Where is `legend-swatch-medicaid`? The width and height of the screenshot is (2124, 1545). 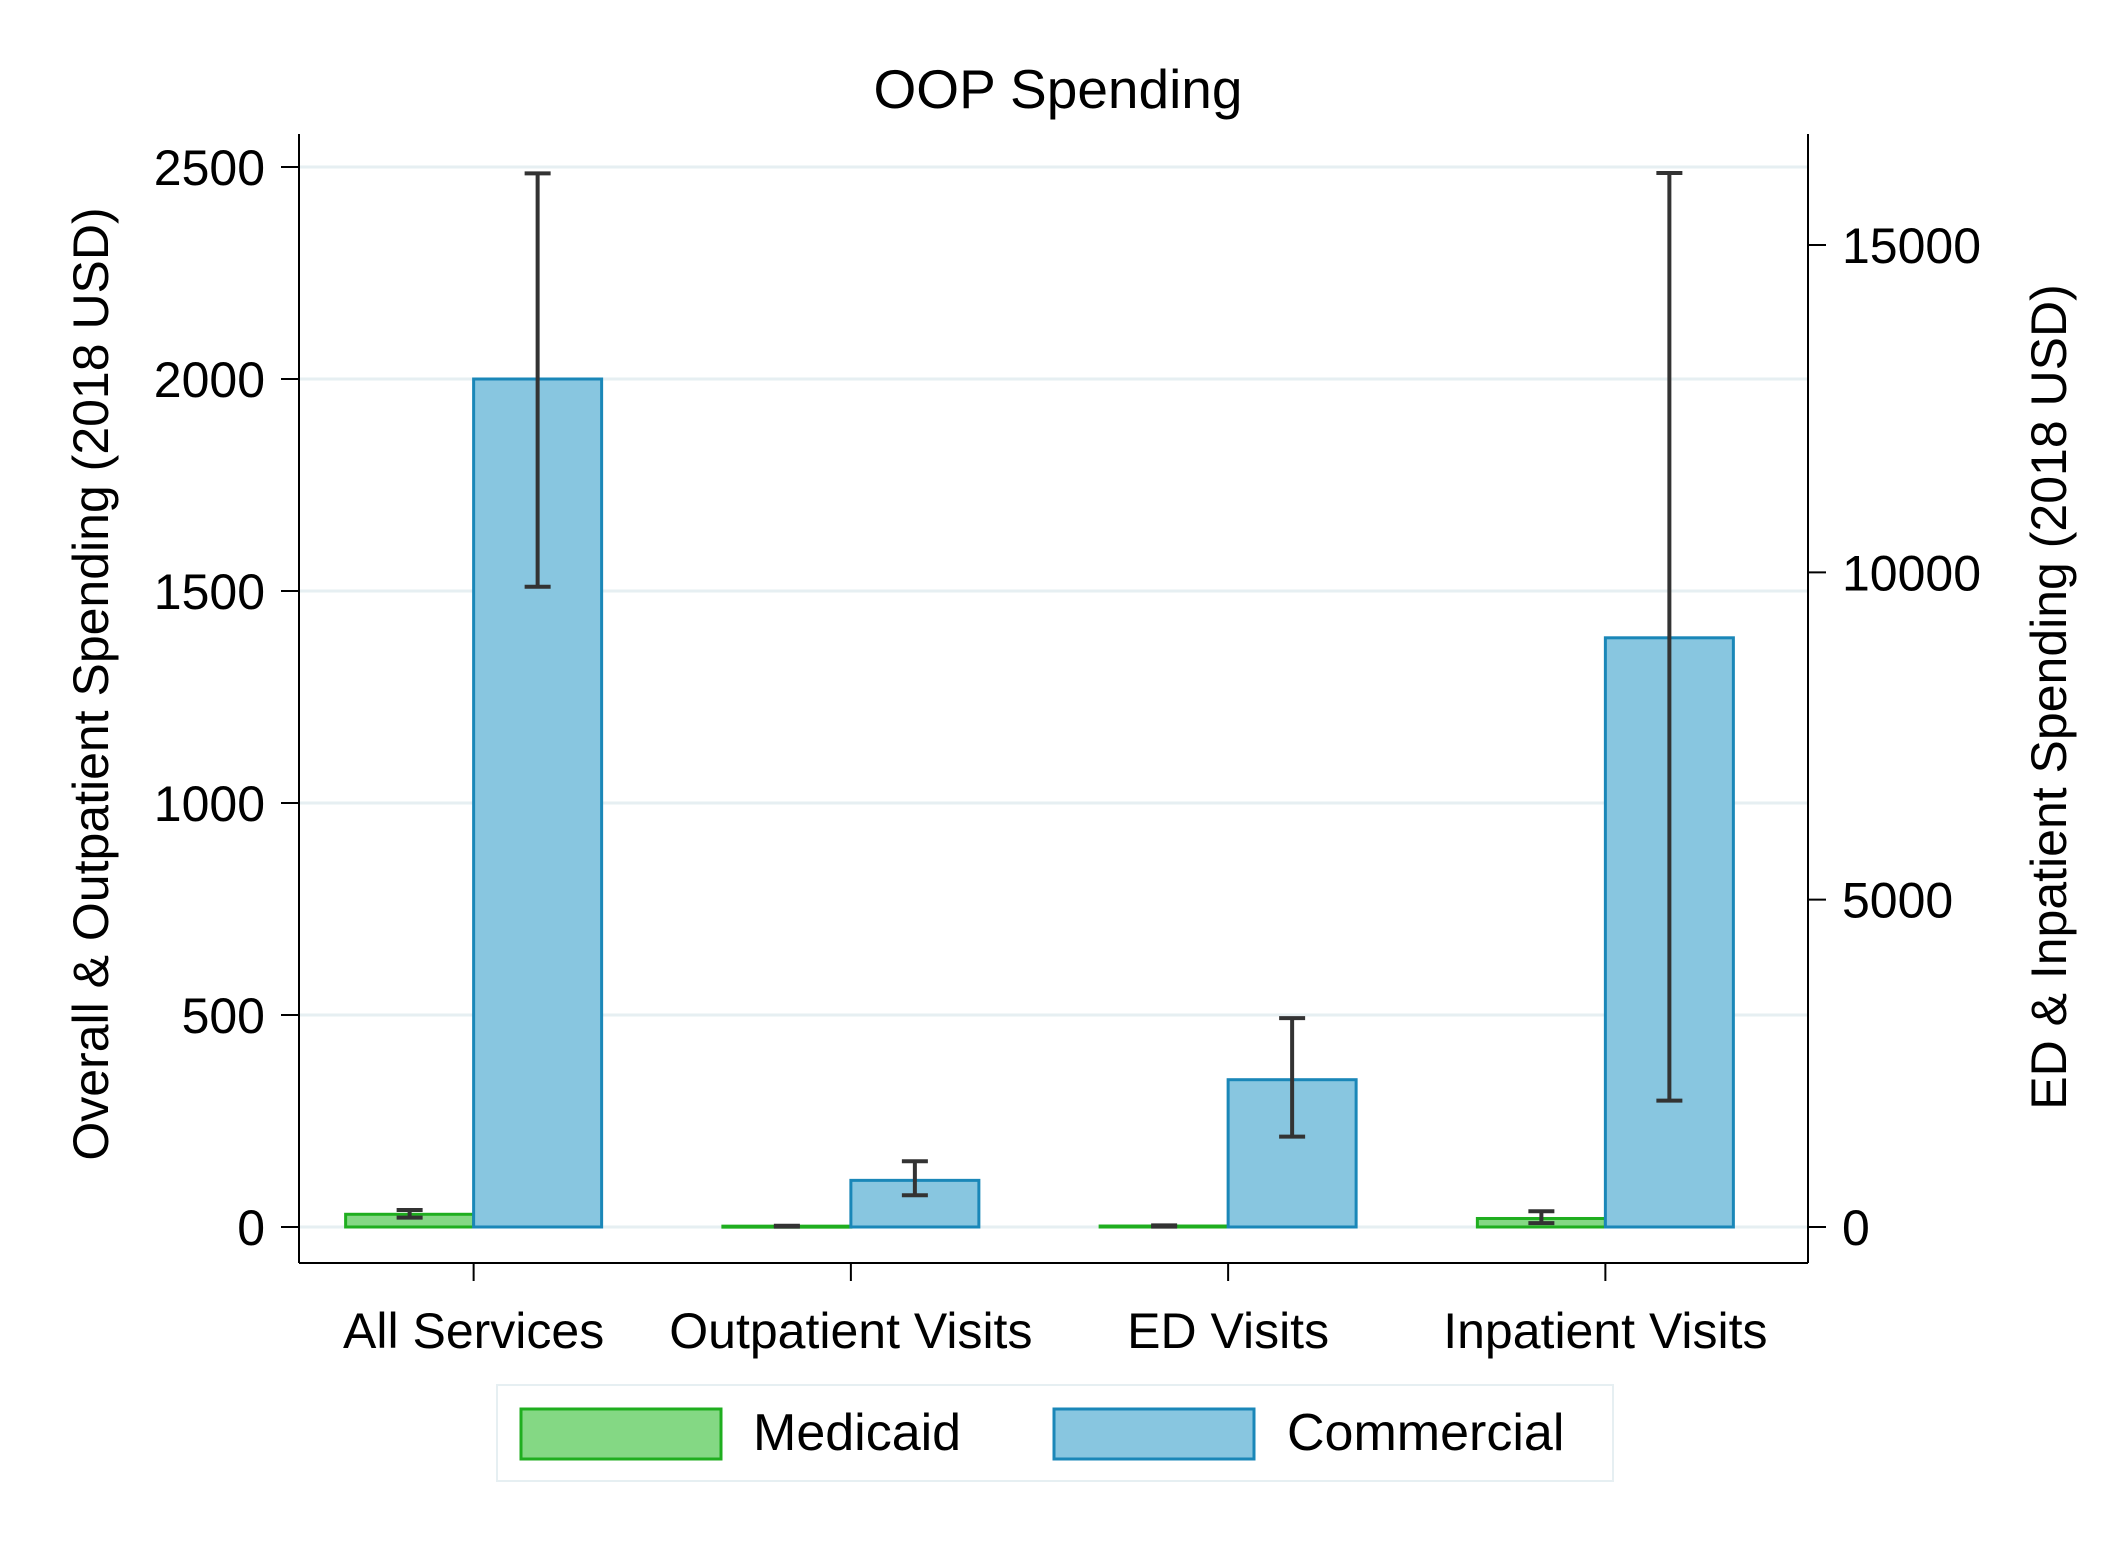 legend-swatch-medicaid is located at coordinates (621, 1434).